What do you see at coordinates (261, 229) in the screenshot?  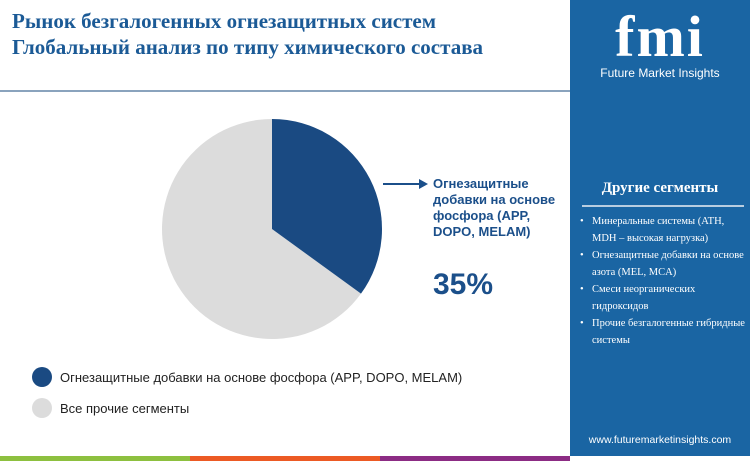 I see `pie-slice-other` at bounding box center [261, 229].